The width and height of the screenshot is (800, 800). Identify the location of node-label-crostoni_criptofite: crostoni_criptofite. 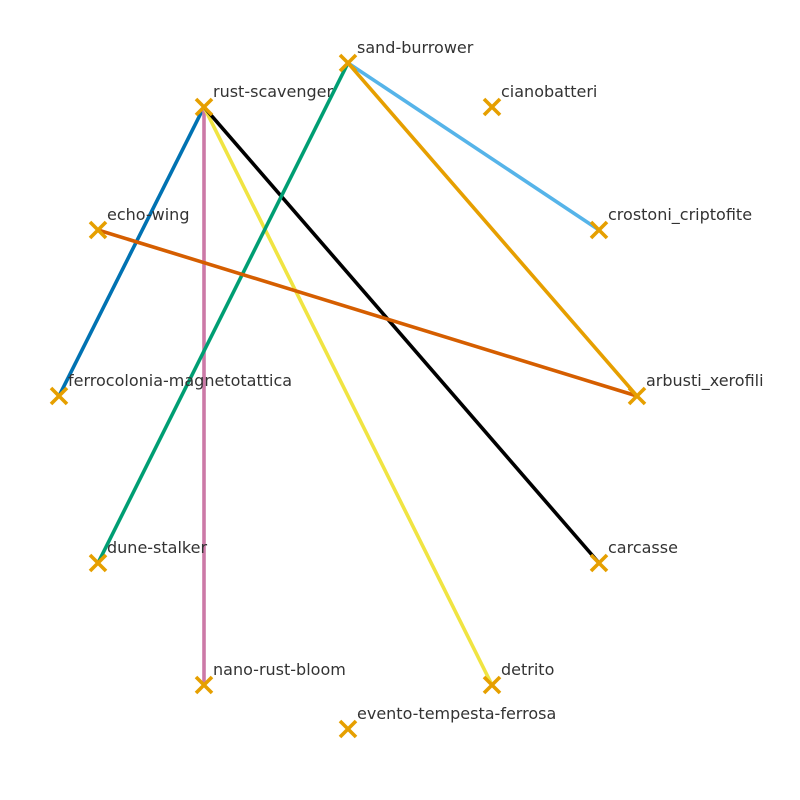
(680, 215).